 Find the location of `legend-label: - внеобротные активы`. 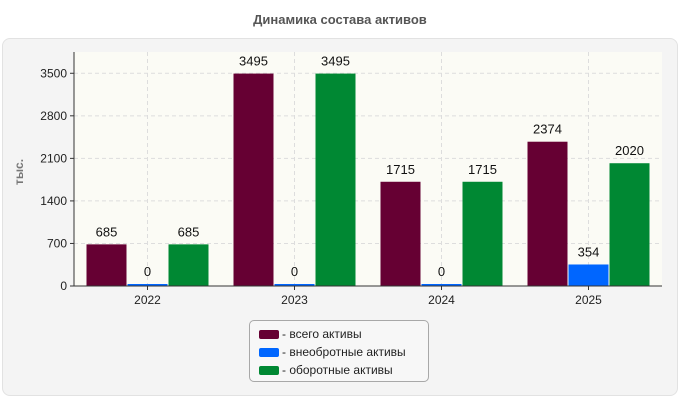

legend-label: - внеобротные активы is located at coordinates (344, 352).